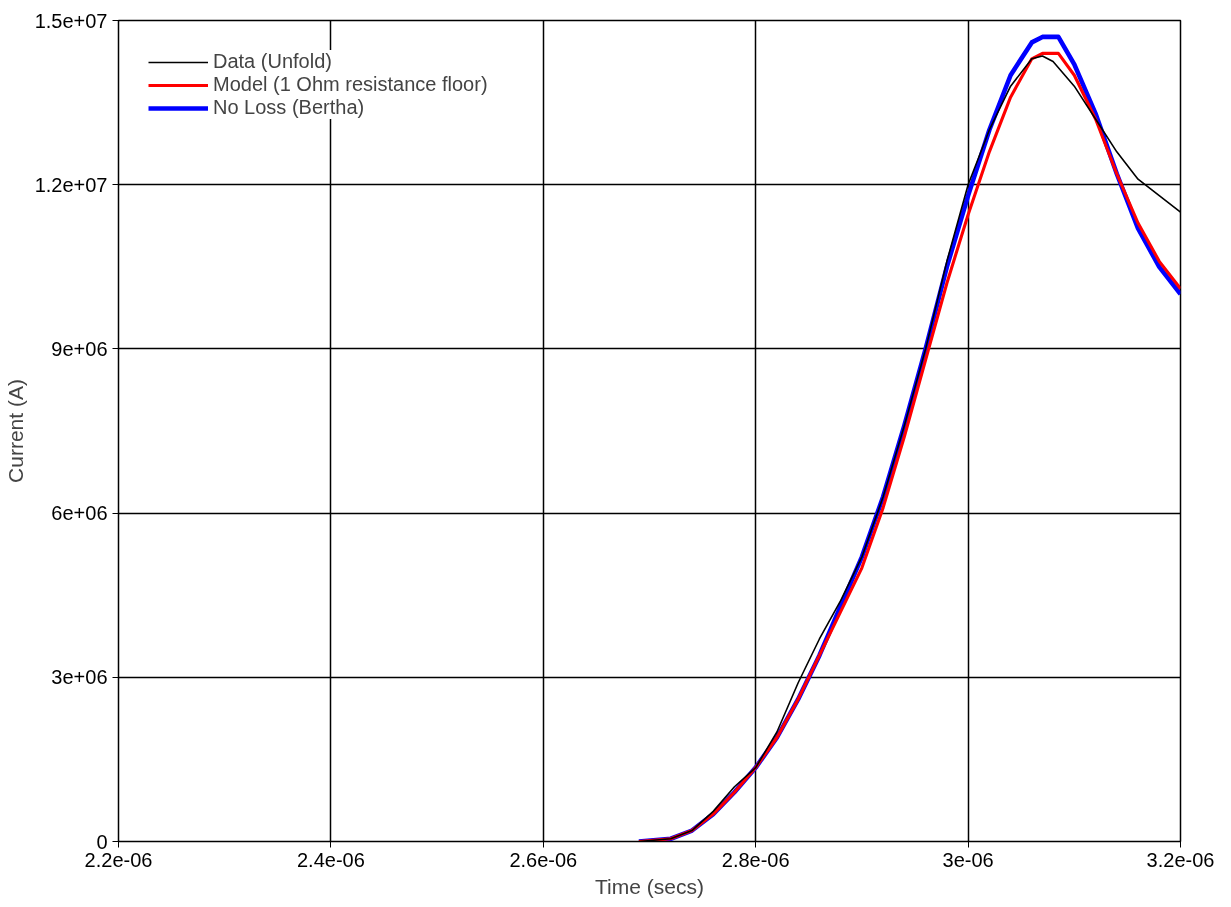 This screenshot has width=1231, height=907. What do you see at coordinates (289, 107) in the screenshot?
I see `legend-label: No Loss (Bertha)` at bounding box center [289, 107].